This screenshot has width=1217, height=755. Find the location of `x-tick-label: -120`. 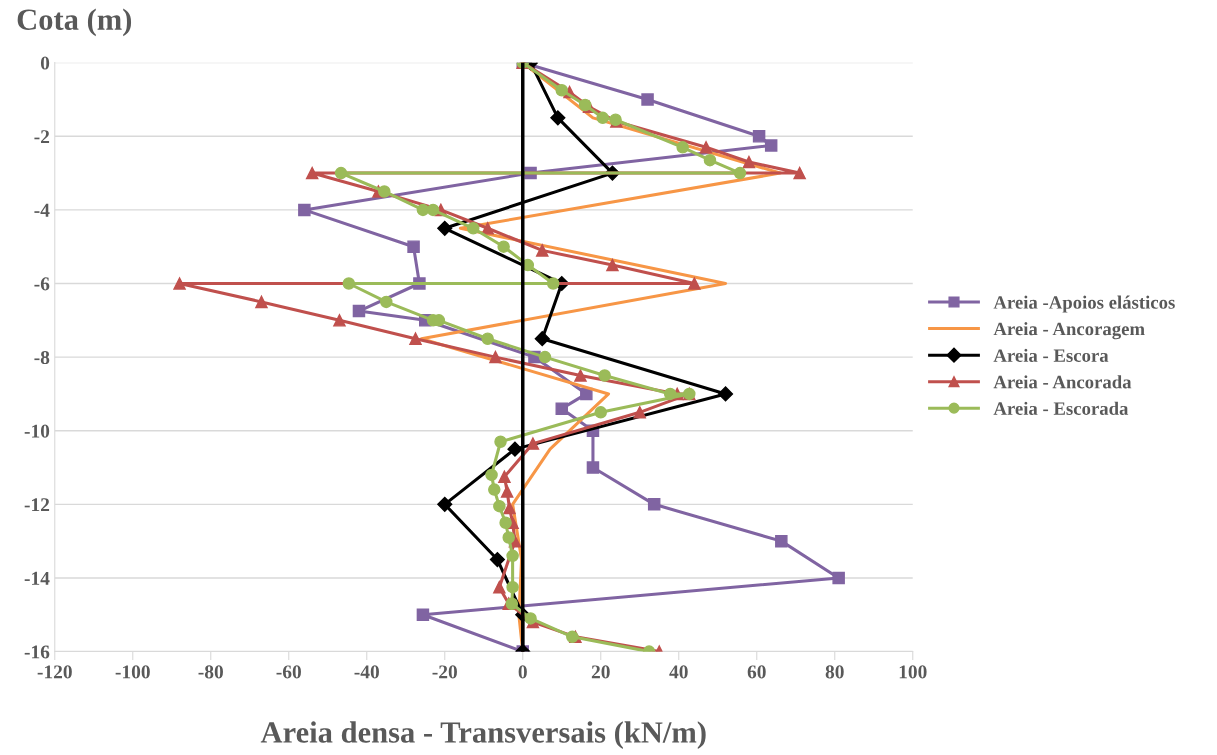

x-tick-label: -120 is located at coordinates (54, 672).